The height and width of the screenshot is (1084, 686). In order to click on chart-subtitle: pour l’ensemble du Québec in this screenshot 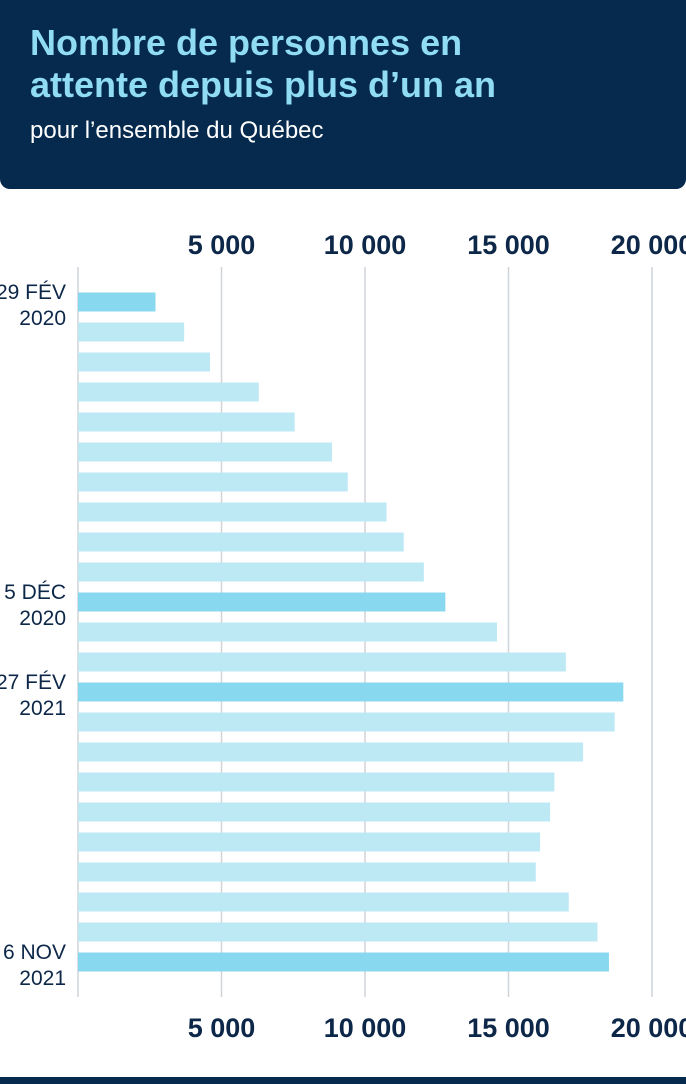, I will do `click(177, 130)`.